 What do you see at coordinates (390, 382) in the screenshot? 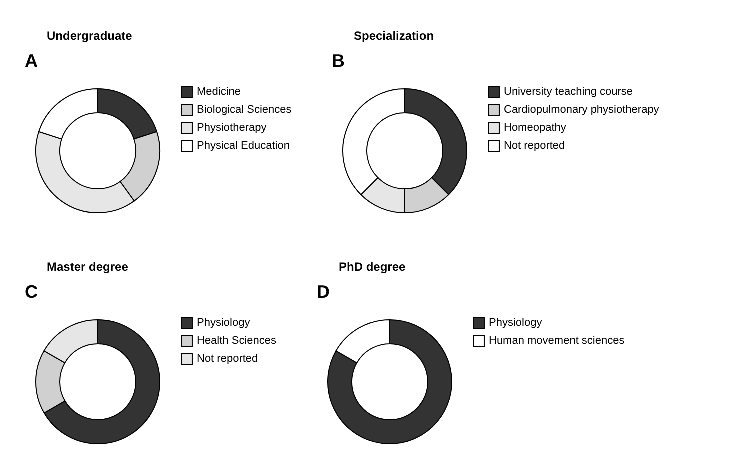
I see `donut-slice` at bounding box center [390, 382].